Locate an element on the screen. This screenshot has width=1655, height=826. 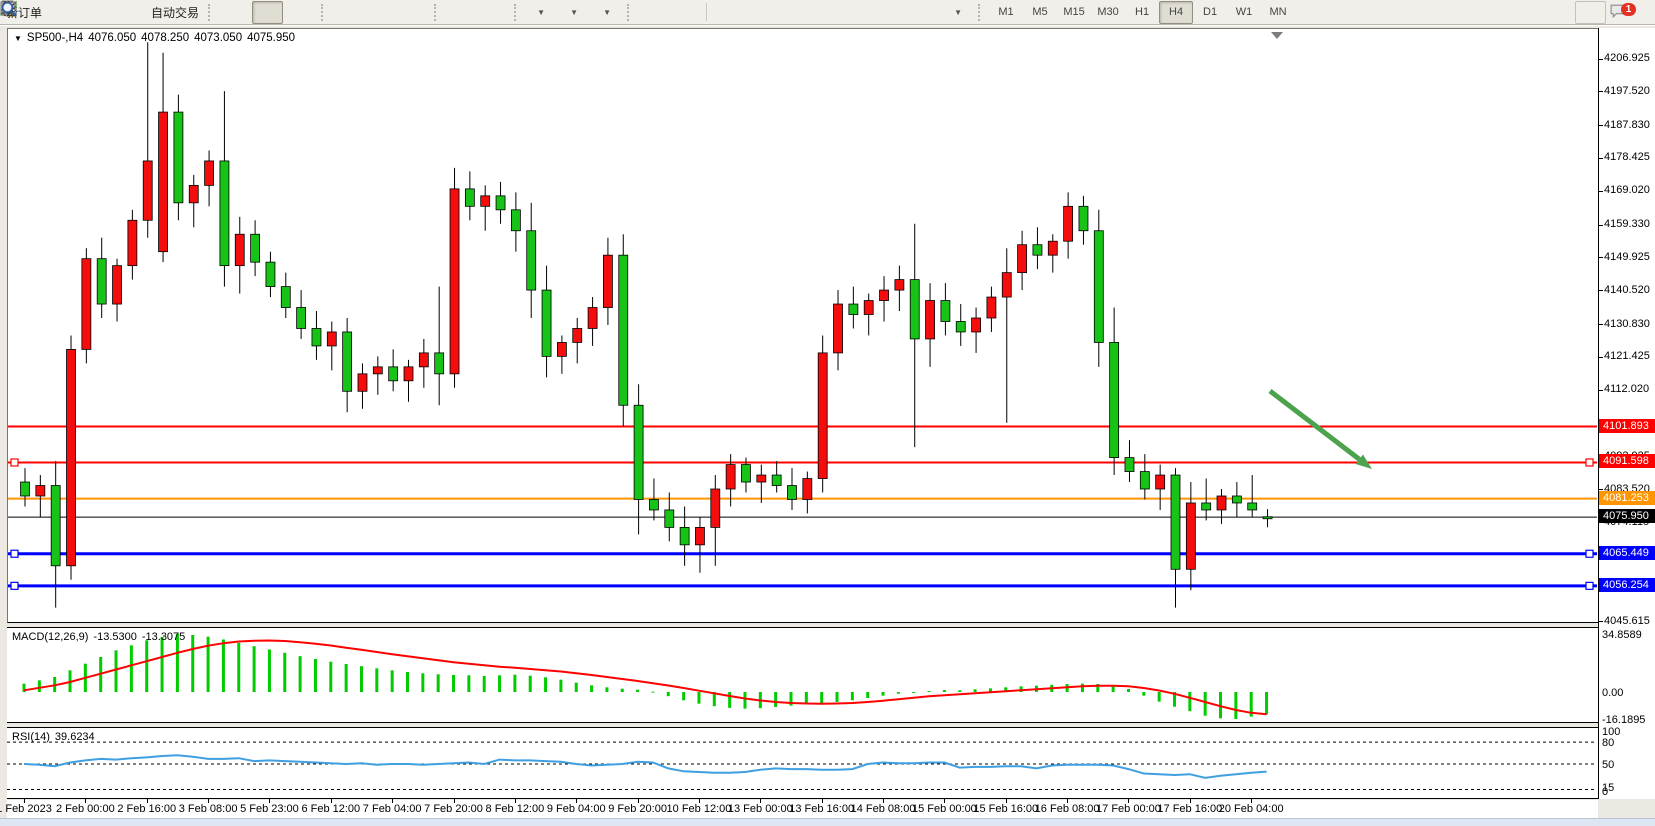
timeframe-button-mn: MN is located at coordinates (1278, 12).